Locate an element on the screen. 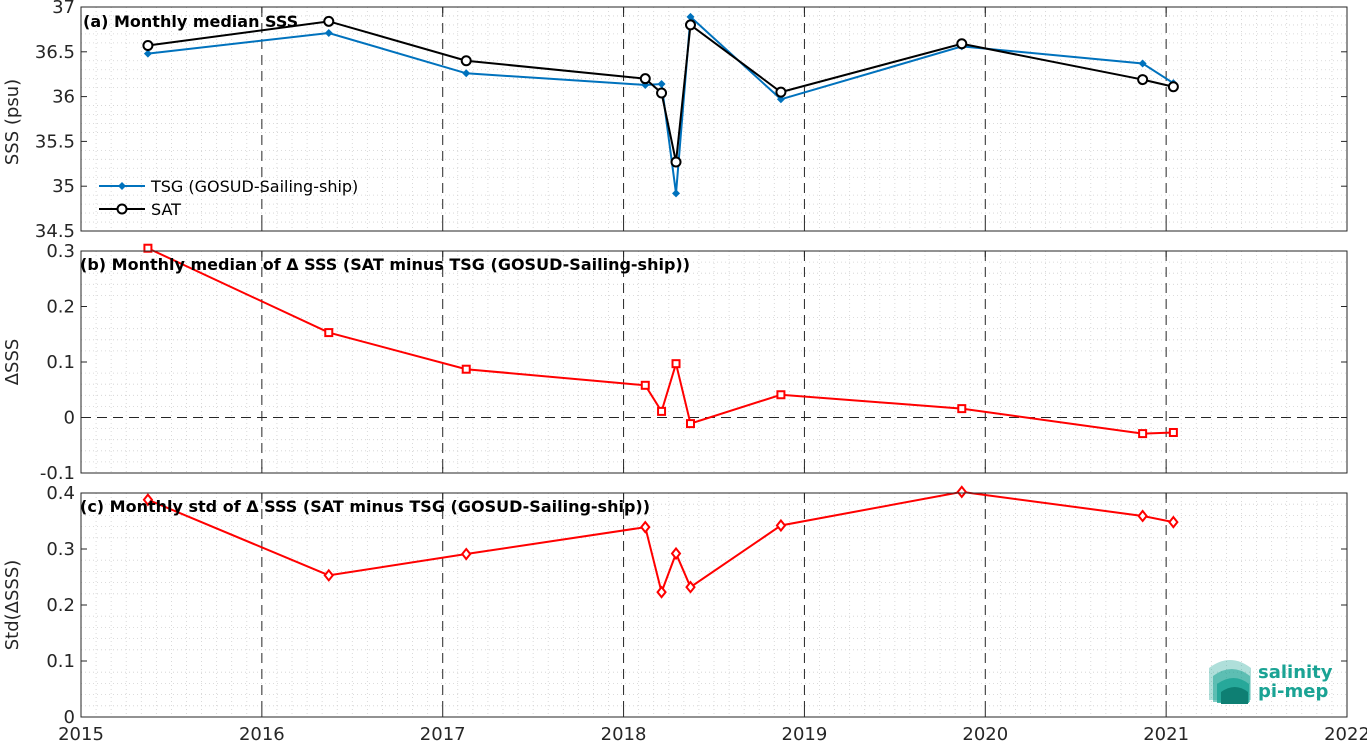 This screenshot has width=1367, height=745. x-tick-label: 2022 is located at coordinates (1345, 734).